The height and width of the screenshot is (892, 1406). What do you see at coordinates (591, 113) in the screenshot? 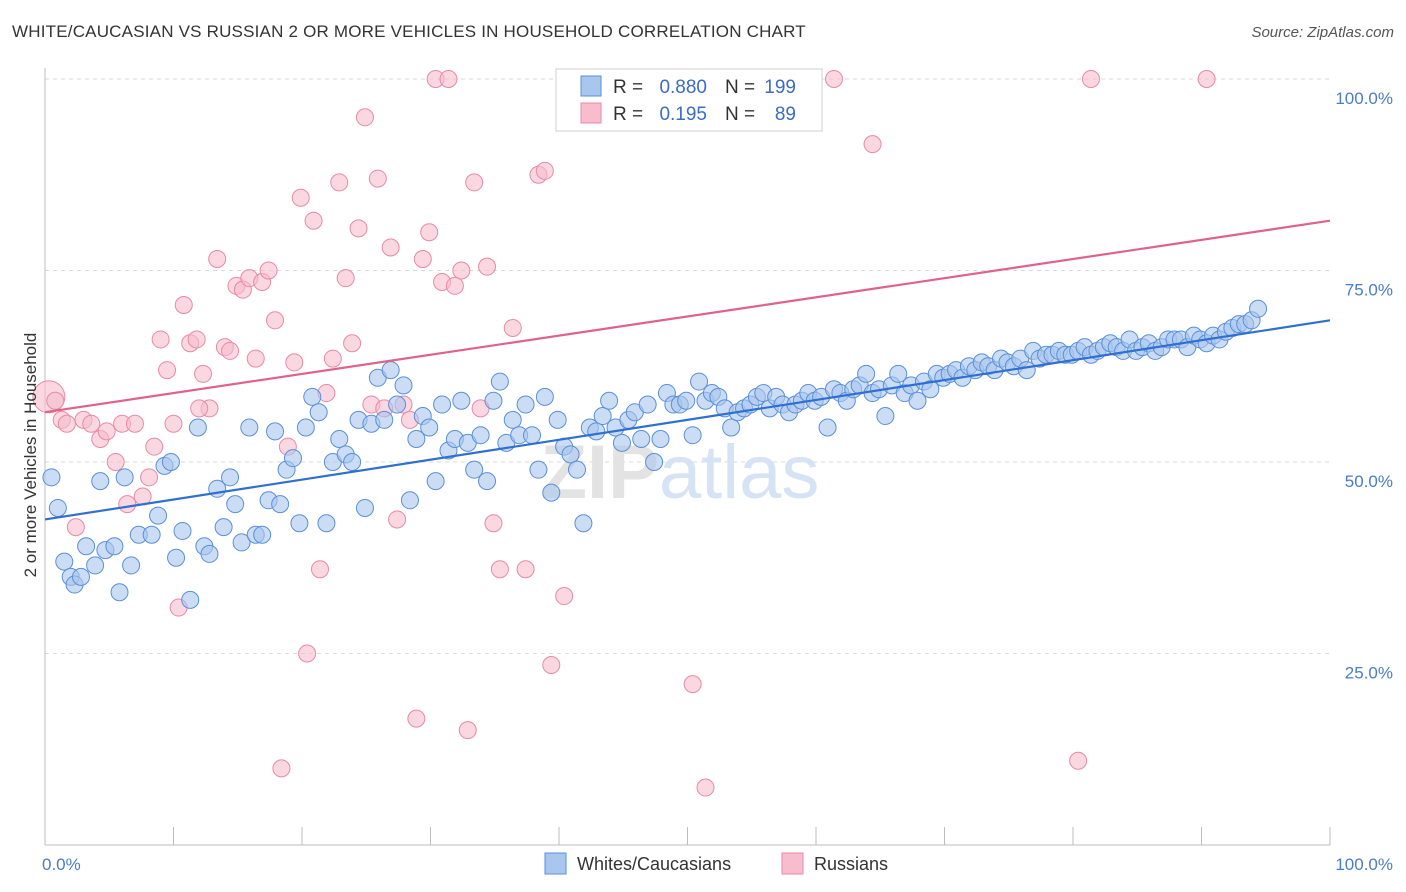
I see `legend-swatch-russians` at bounding box center [591, 113].